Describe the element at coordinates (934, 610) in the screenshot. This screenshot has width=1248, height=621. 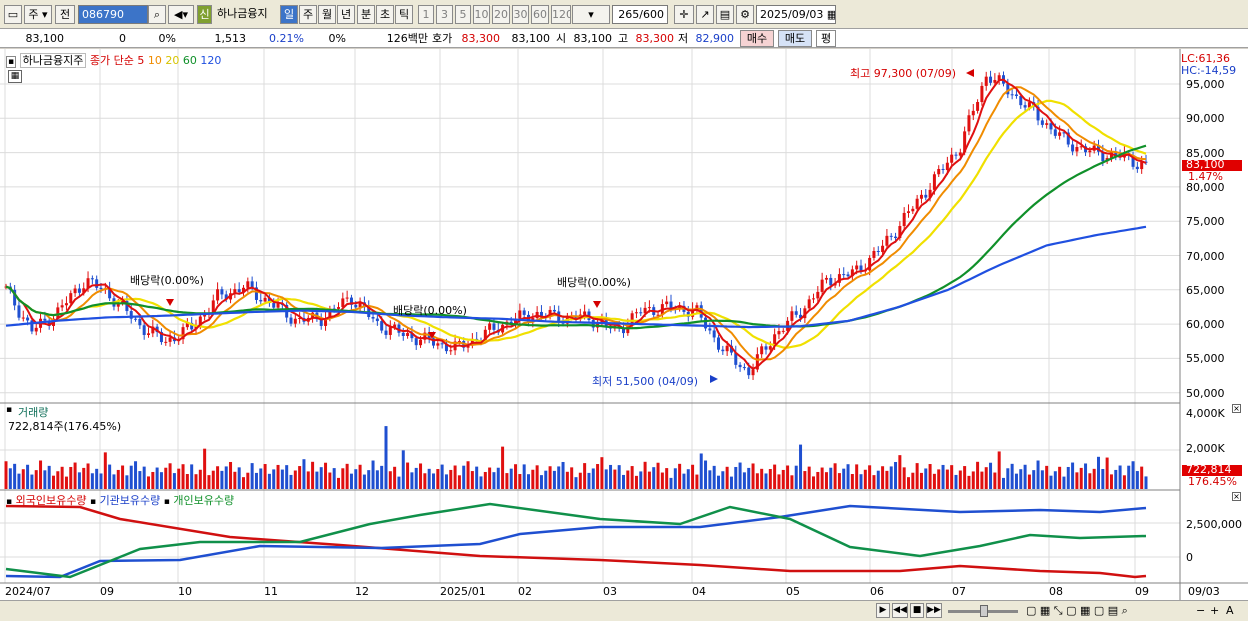
I see `forward-icon: ▶▶` at that location.